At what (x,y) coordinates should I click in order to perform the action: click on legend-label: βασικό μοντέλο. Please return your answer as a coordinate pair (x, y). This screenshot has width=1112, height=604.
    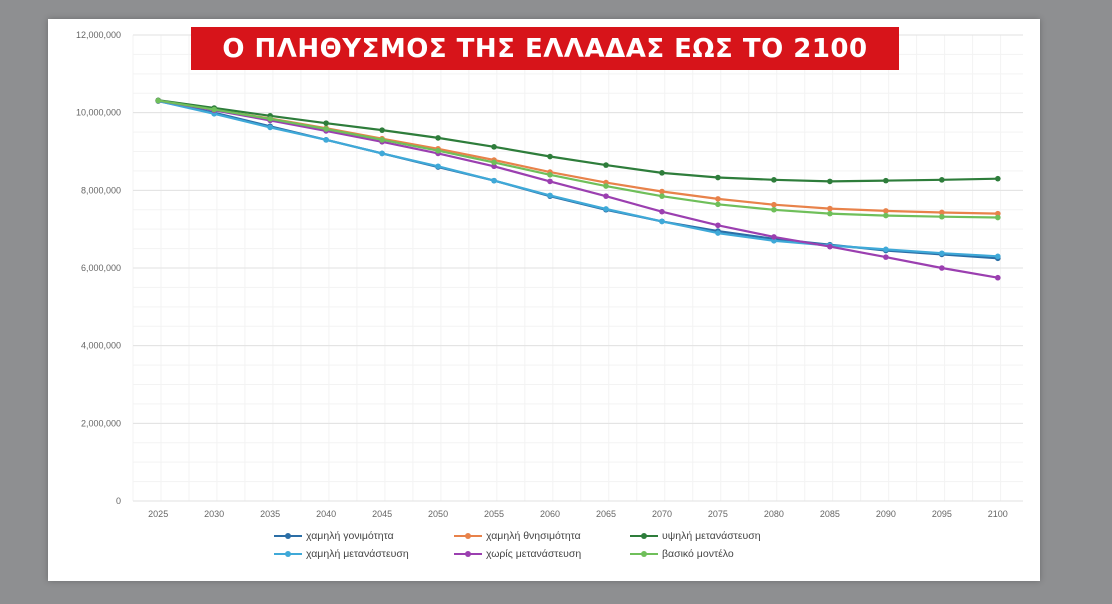
    Looking at the image, I should click on (698, 554).